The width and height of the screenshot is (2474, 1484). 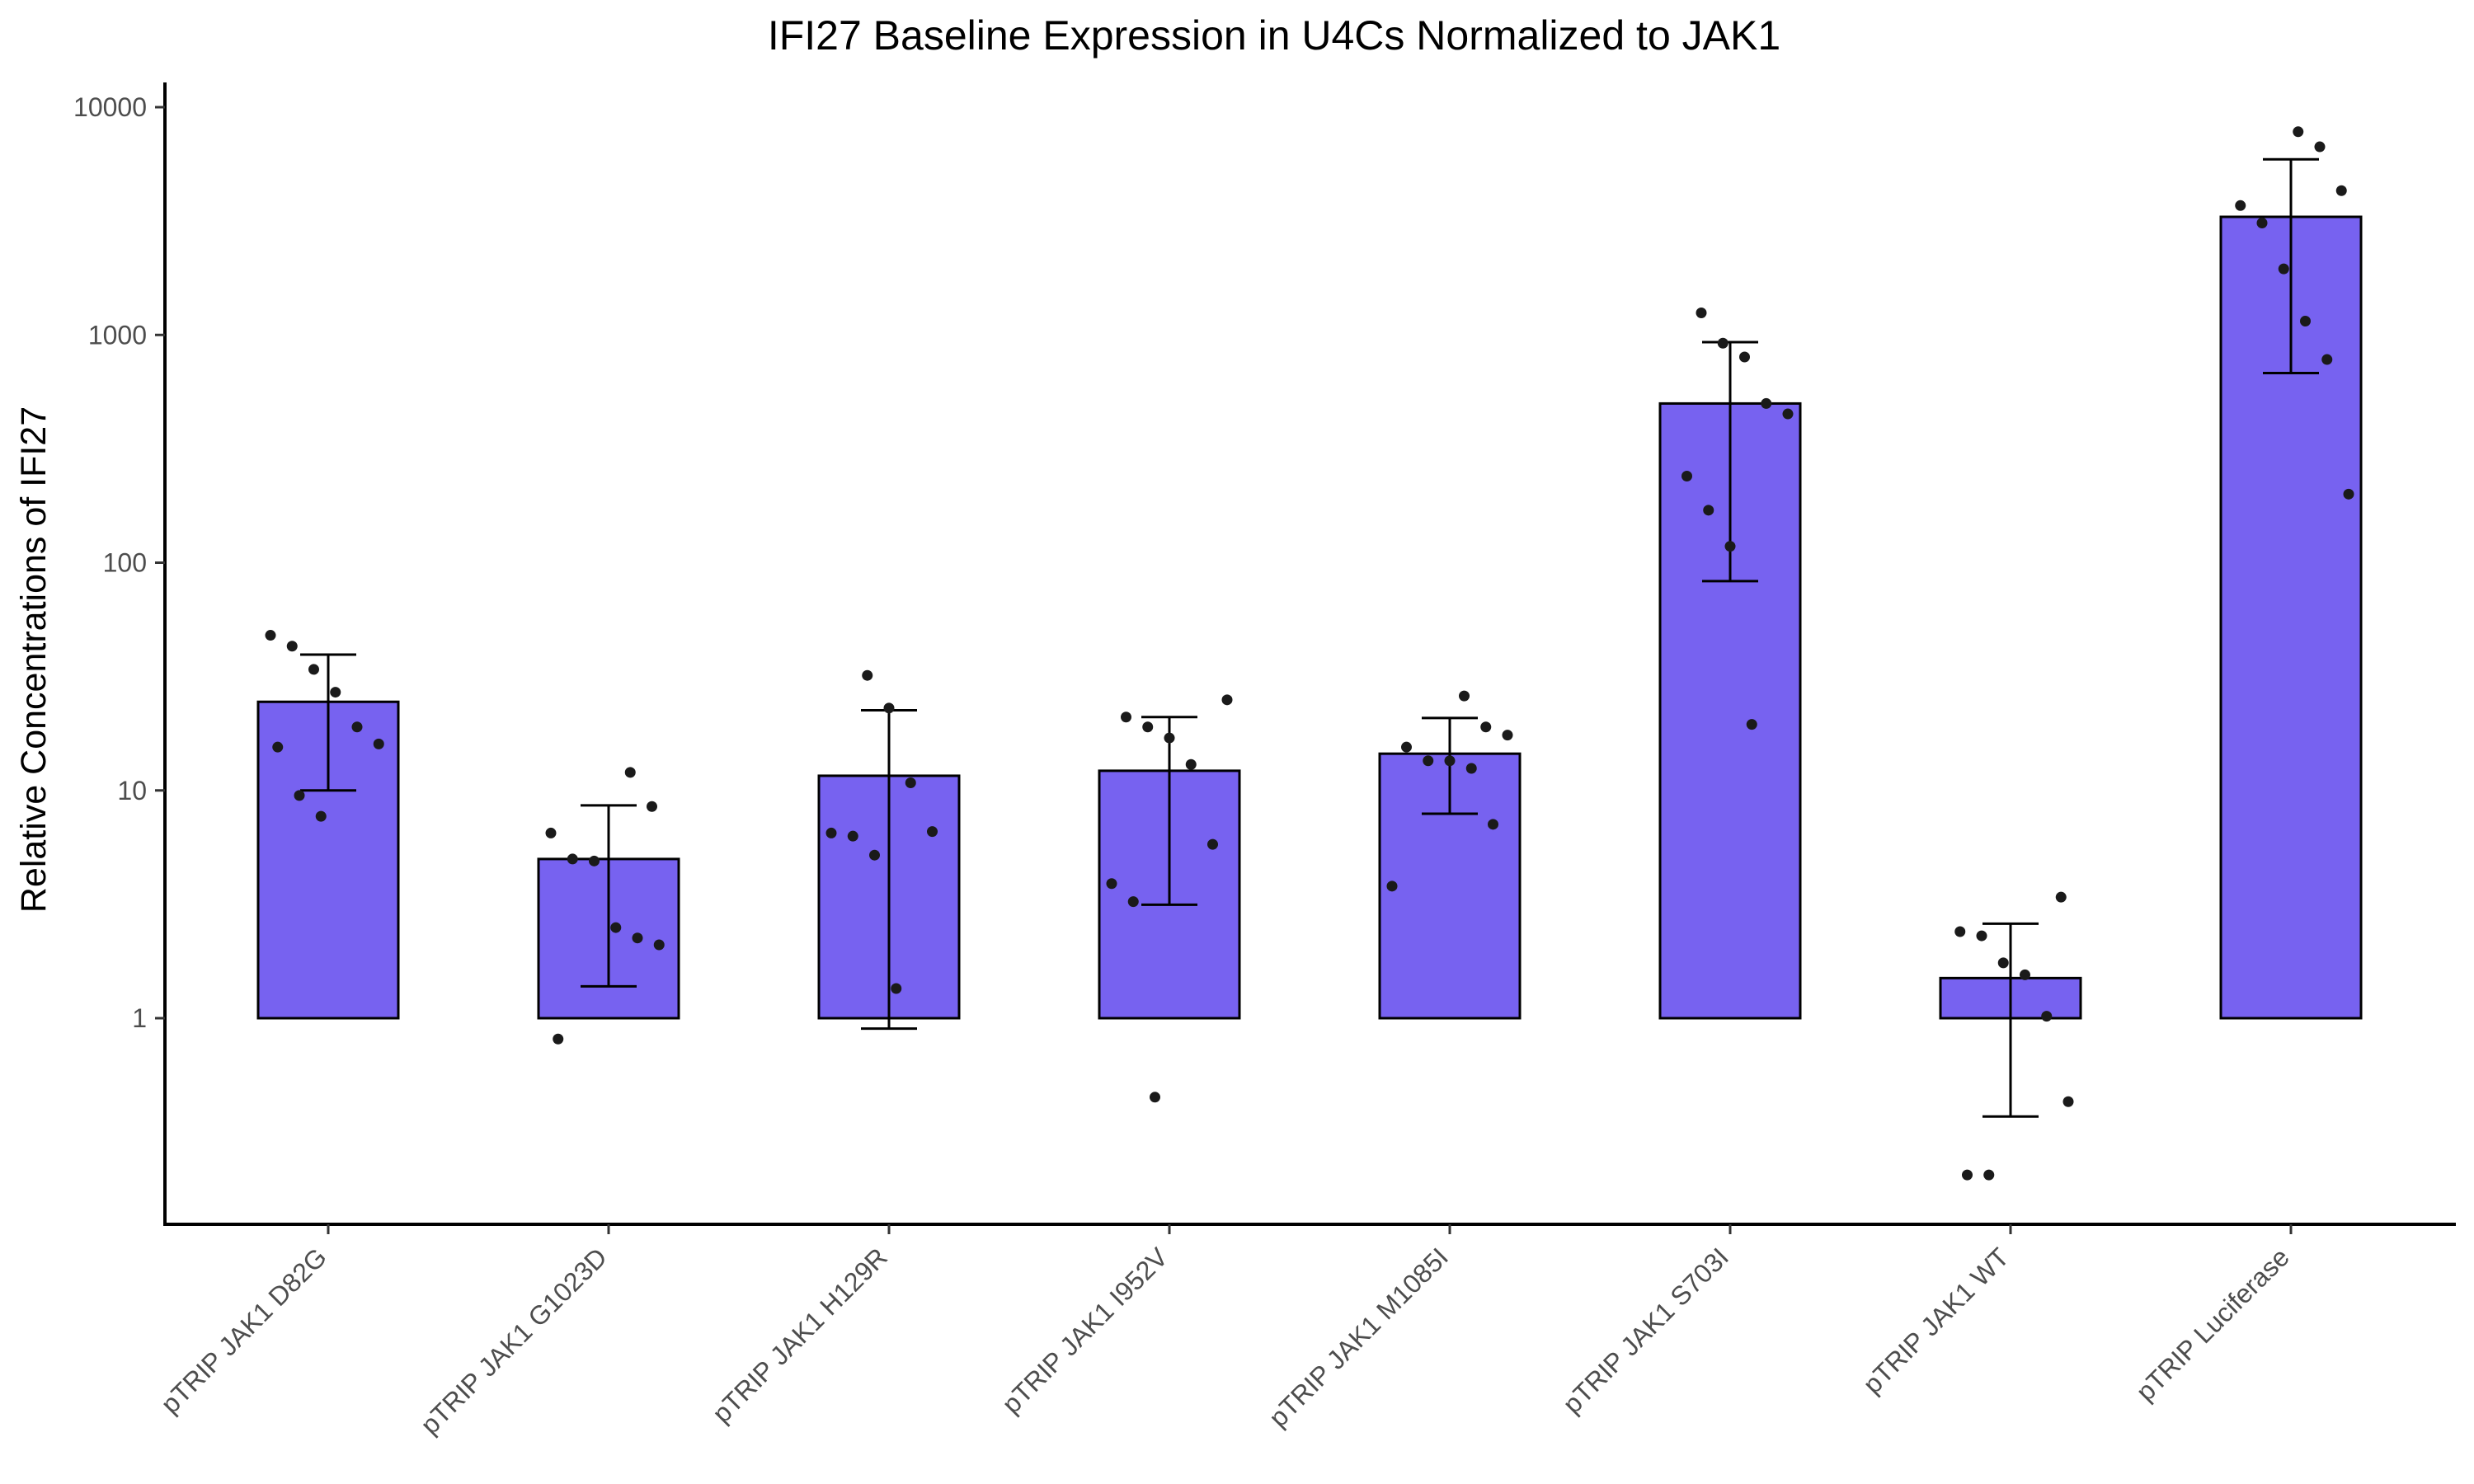 I want to click on y-tick-label: 10, so click(x=132, y=790).